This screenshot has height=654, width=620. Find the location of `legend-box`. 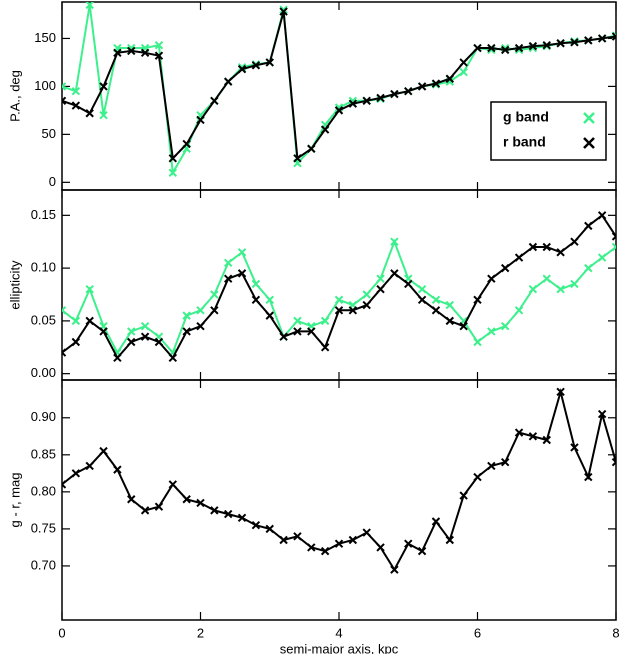

legend-box is located at coordinates (548, 131).